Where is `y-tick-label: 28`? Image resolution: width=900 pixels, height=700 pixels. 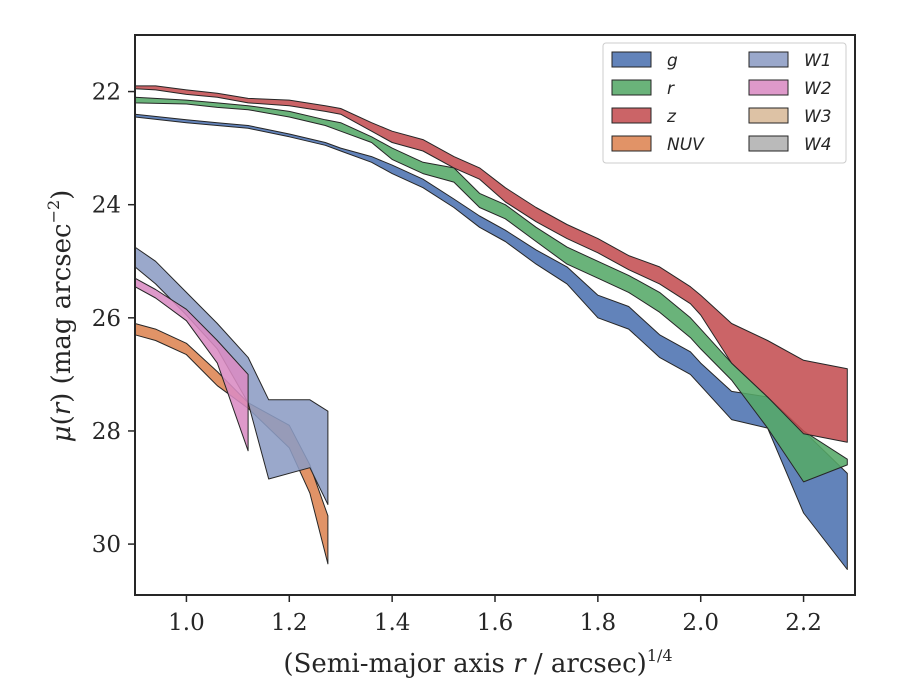 y-tick-label: 28 is located at coordinates (106, 432).